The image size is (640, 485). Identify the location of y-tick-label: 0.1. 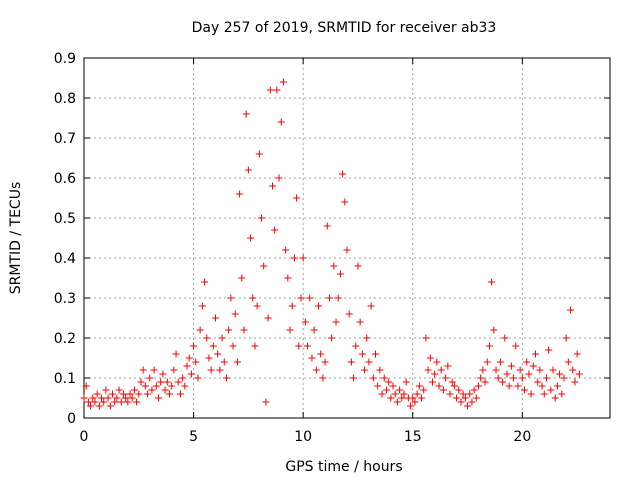
(65, 379).